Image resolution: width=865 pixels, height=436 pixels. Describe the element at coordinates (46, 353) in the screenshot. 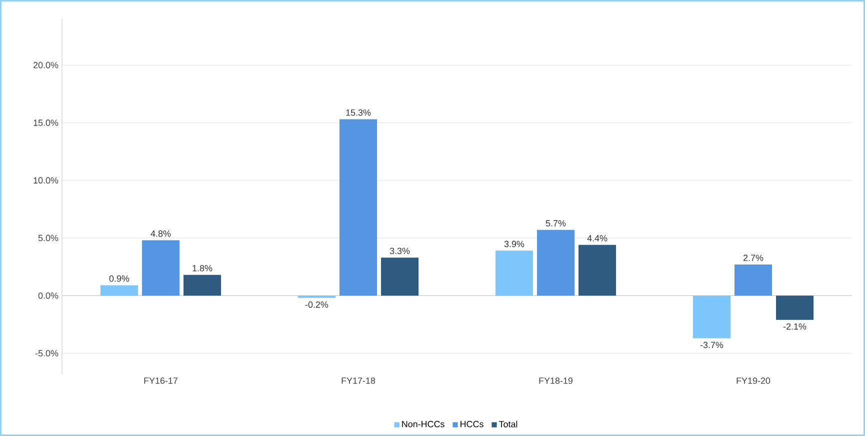

I see `y-tick-label: -5.0%` at that location.